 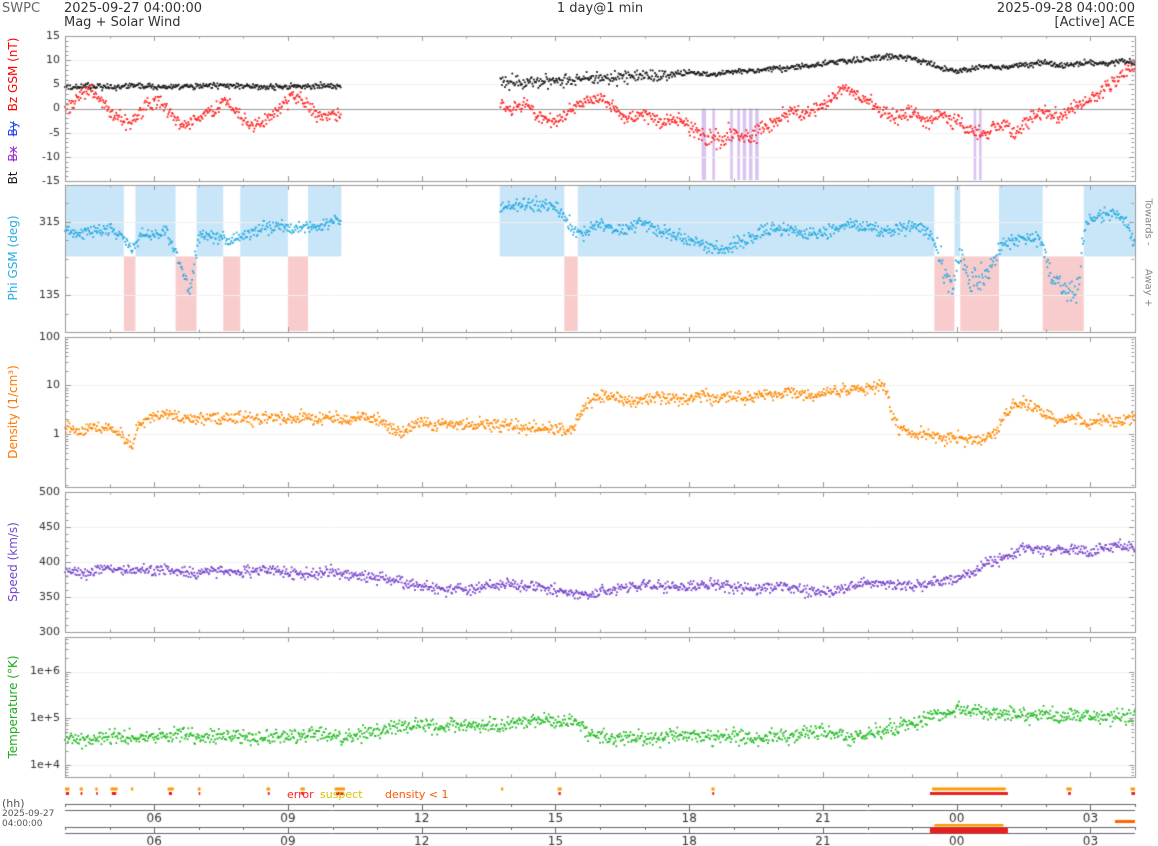 I want to click on legend-suspect: suspect, so click(x=341, y=794).